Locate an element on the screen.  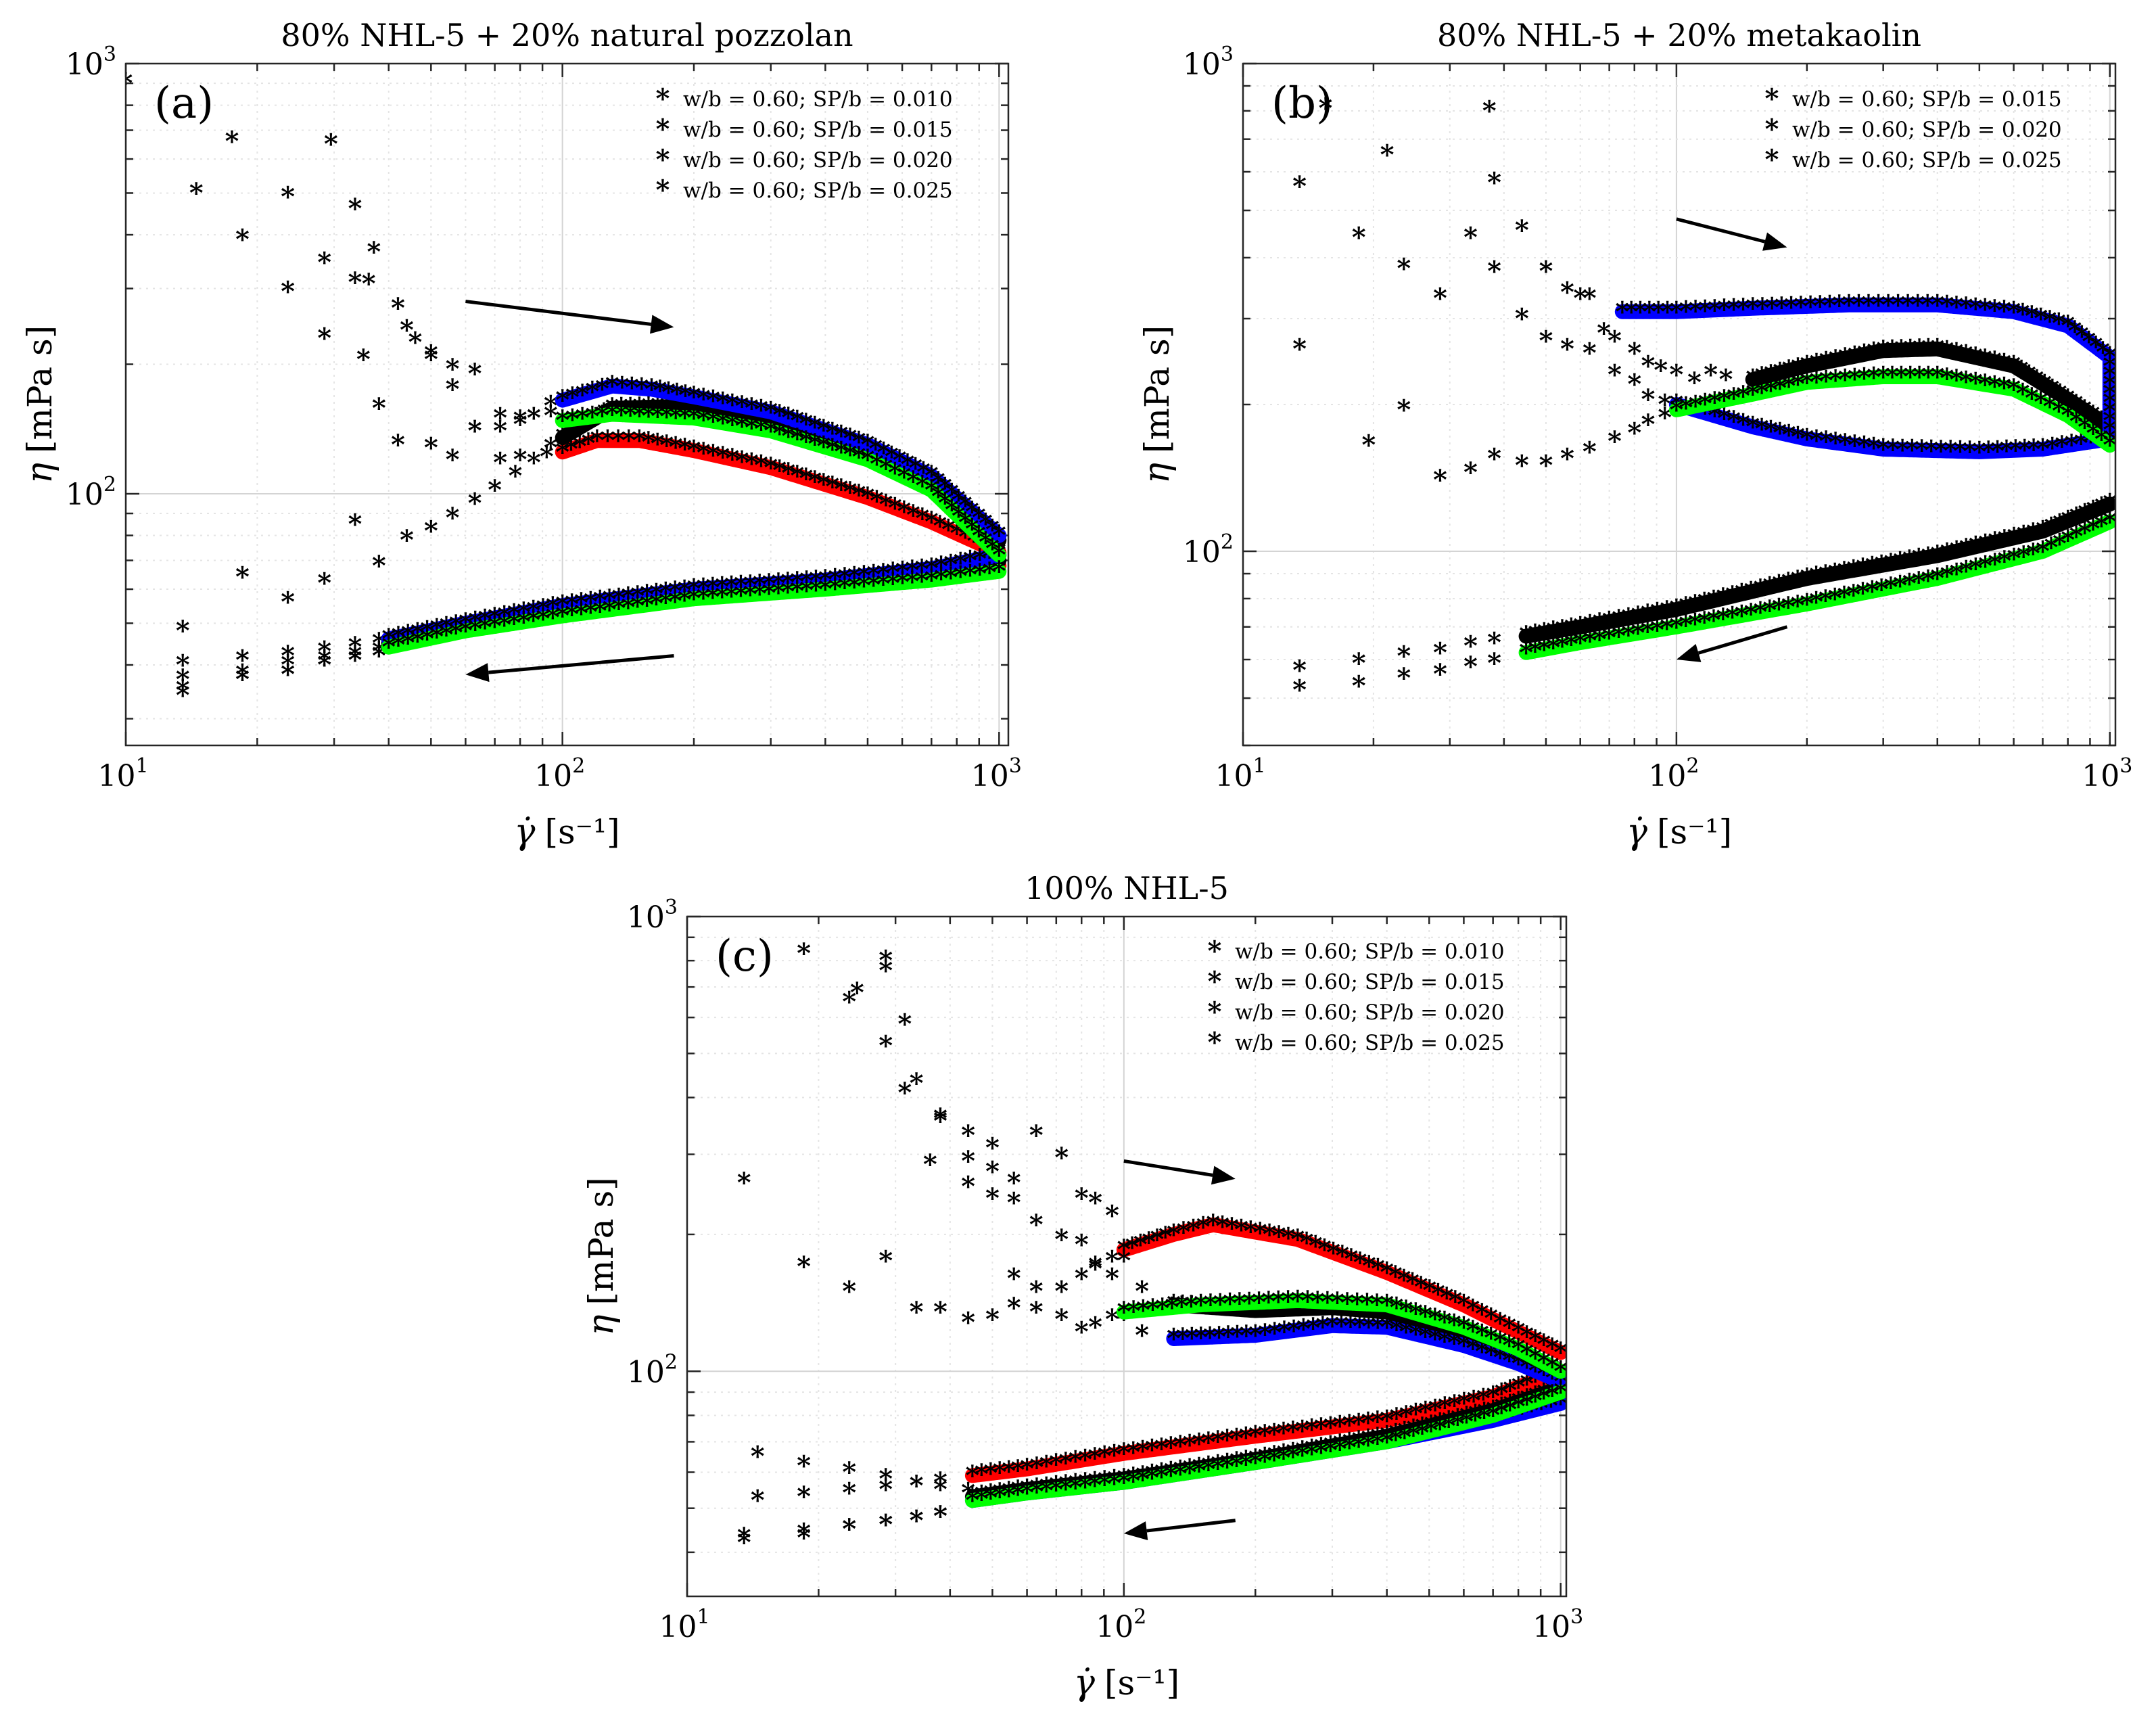
legend-marker: * is located at coordinates (1772, 160).